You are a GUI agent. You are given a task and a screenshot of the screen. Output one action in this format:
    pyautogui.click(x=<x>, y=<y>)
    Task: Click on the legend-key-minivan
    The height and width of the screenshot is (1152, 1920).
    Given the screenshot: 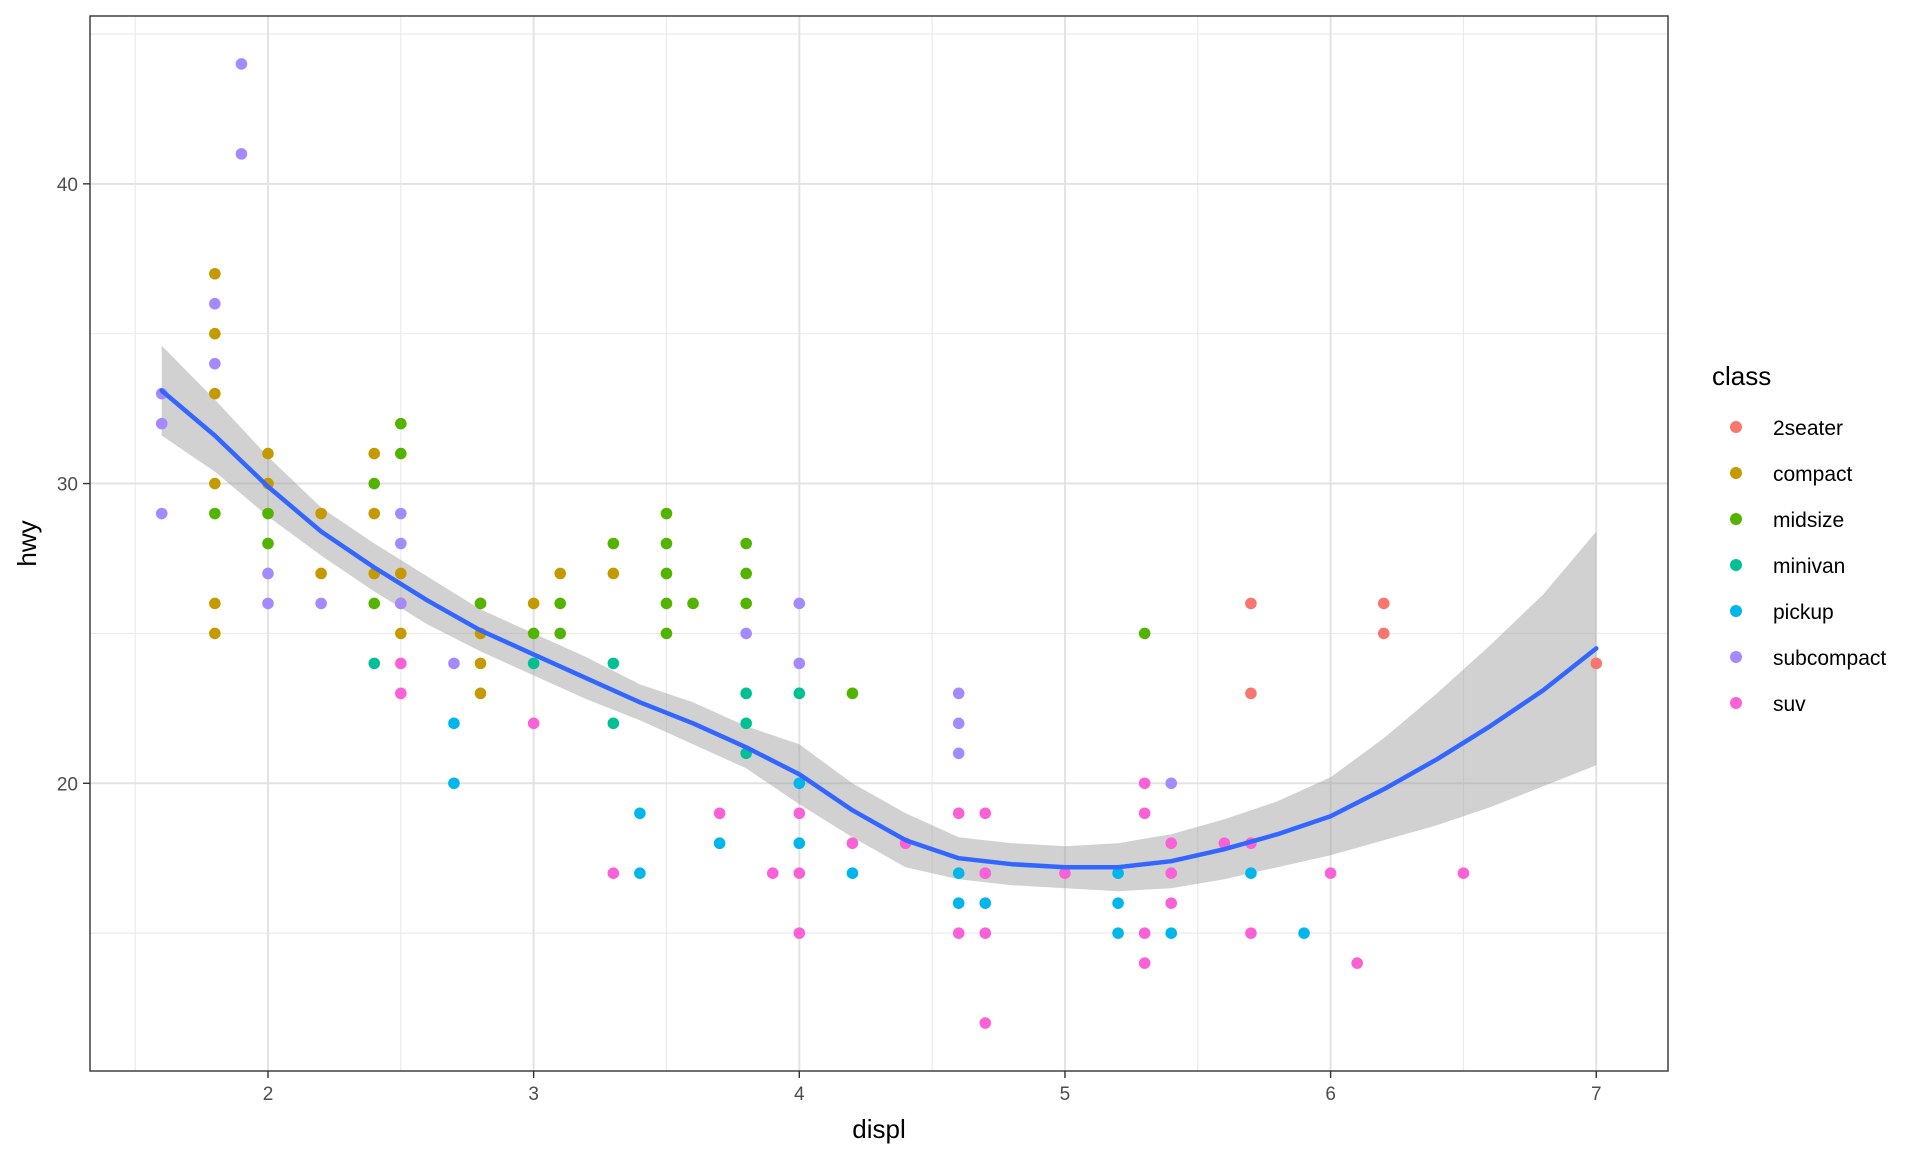 What is the action you would take?
    pyautogui.click(x=1736, y=565)
    